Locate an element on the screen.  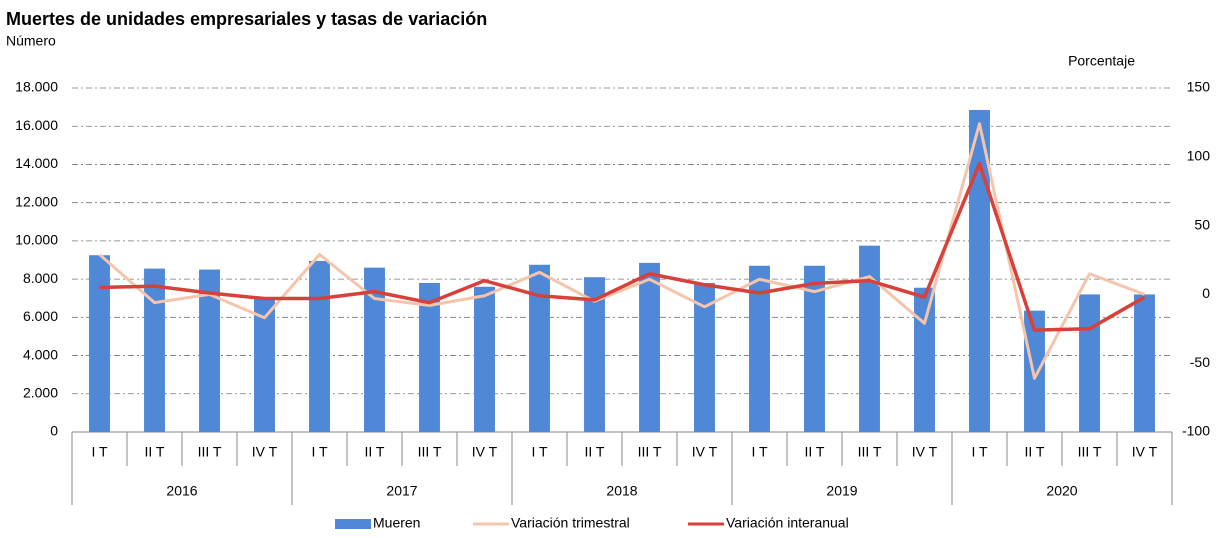
y-tick-label: 10.000 is located at coordinates (36, 240).